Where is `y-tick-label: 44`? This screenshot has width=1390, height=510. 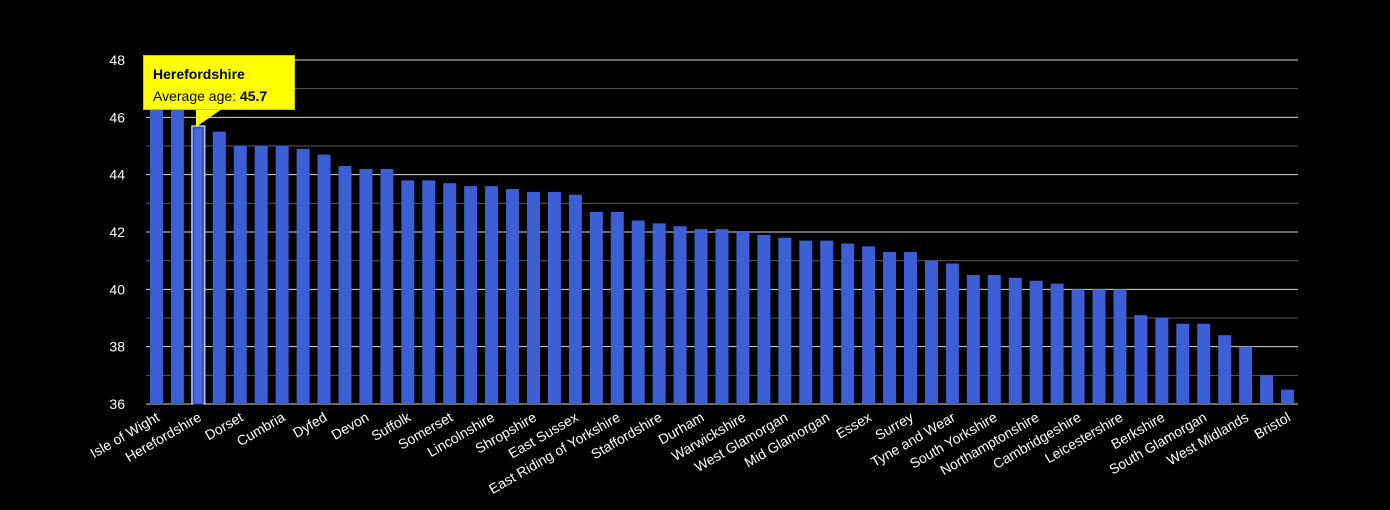 y-tick-label: 44 is located at coordinates (117, 175).